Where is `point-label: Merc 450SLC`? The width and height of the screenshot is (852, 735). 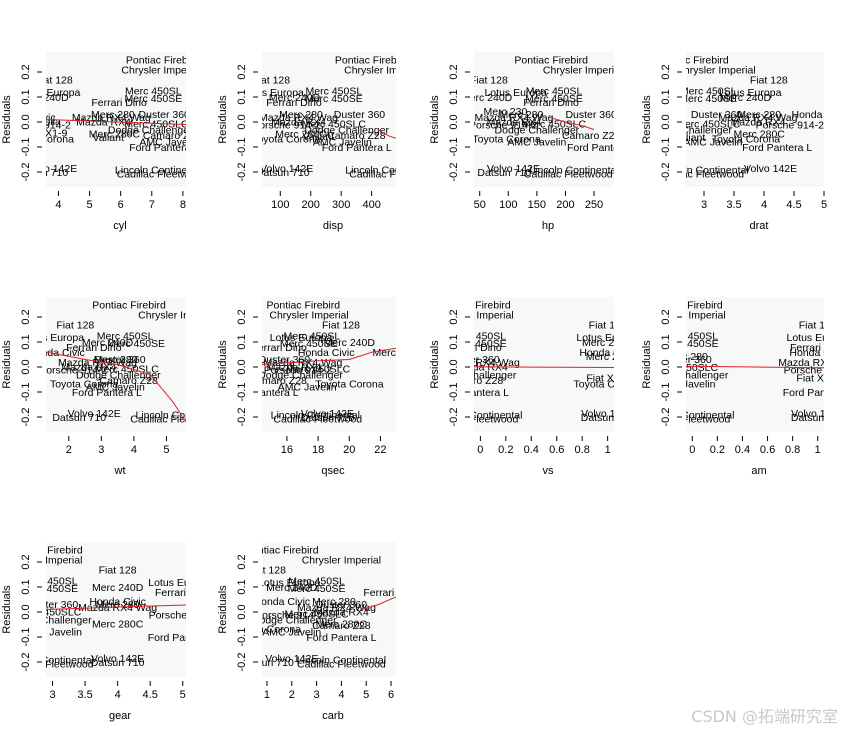
point-label: Merc 450SLC is located at coordinates (554, 124).